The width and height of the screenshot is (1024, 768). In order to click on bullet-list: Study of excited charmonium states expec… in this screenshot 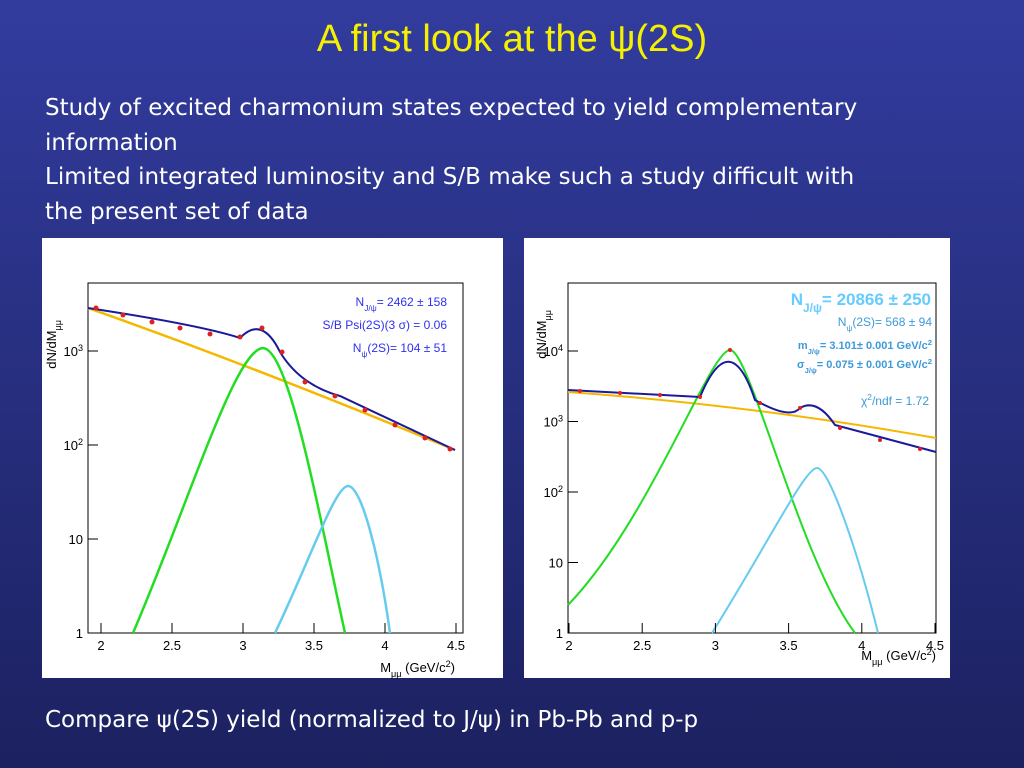, I will do `click(465, 160)`.